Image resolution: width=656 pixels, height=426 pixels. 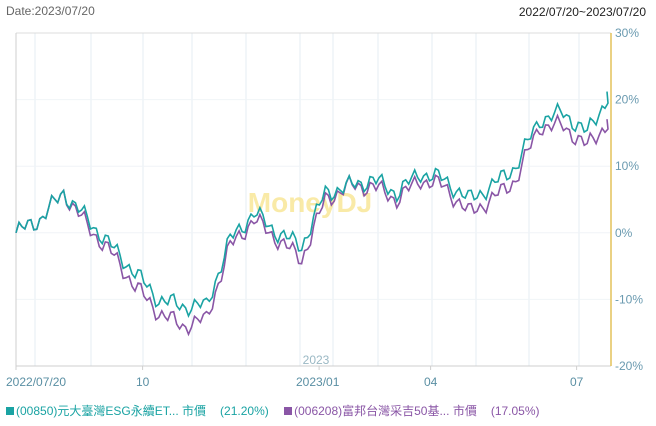 What do you see at coordinates (143, 382) in the screenshot?
I see `x-tick-label: 10` at bounding box center [143, 382].